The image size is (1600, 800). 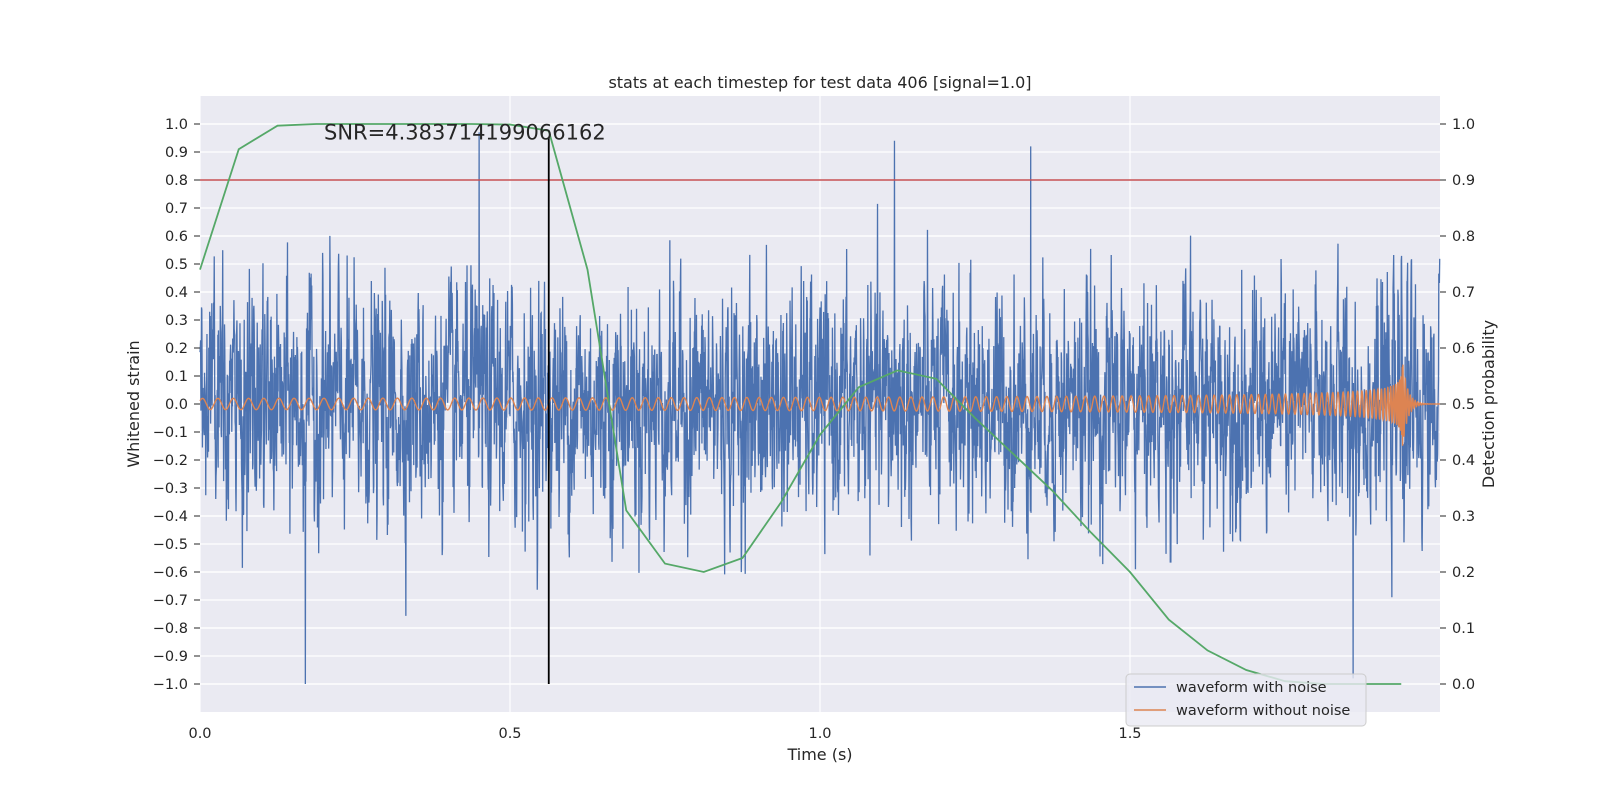 What do you see at coordinates (176, 349) in the screenshot?
I see `y-tick-label: 0.2` at bounding box center [176, 349].